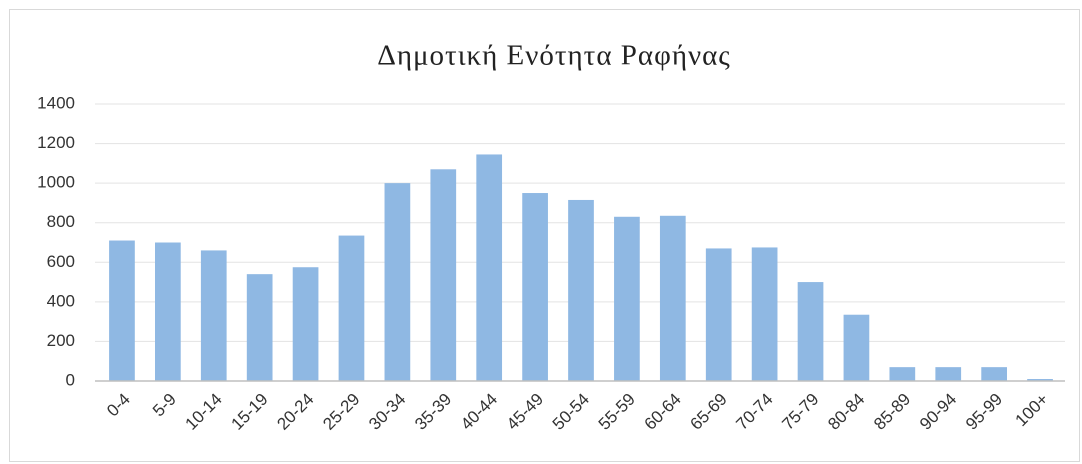 Image resolution: width=1082 pixels, height=464 pixels. What do you see at coordinates (56, 182) in the screenshot?
I see `y-tick-label: 1000` at bounding box center [56, 182].